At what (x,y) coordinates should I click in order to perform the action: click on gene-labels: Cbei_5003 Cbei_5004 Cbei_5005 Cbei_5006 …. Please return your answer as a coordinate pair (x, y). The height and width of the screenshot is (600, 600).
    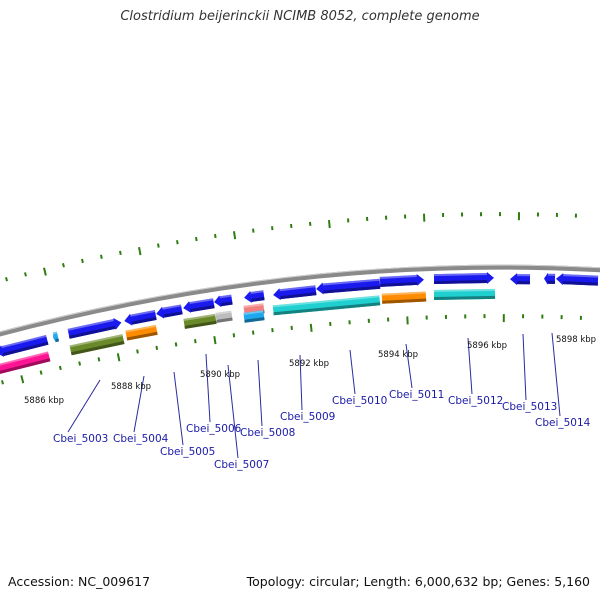
    Looking at the image, I should click on (322, 430).